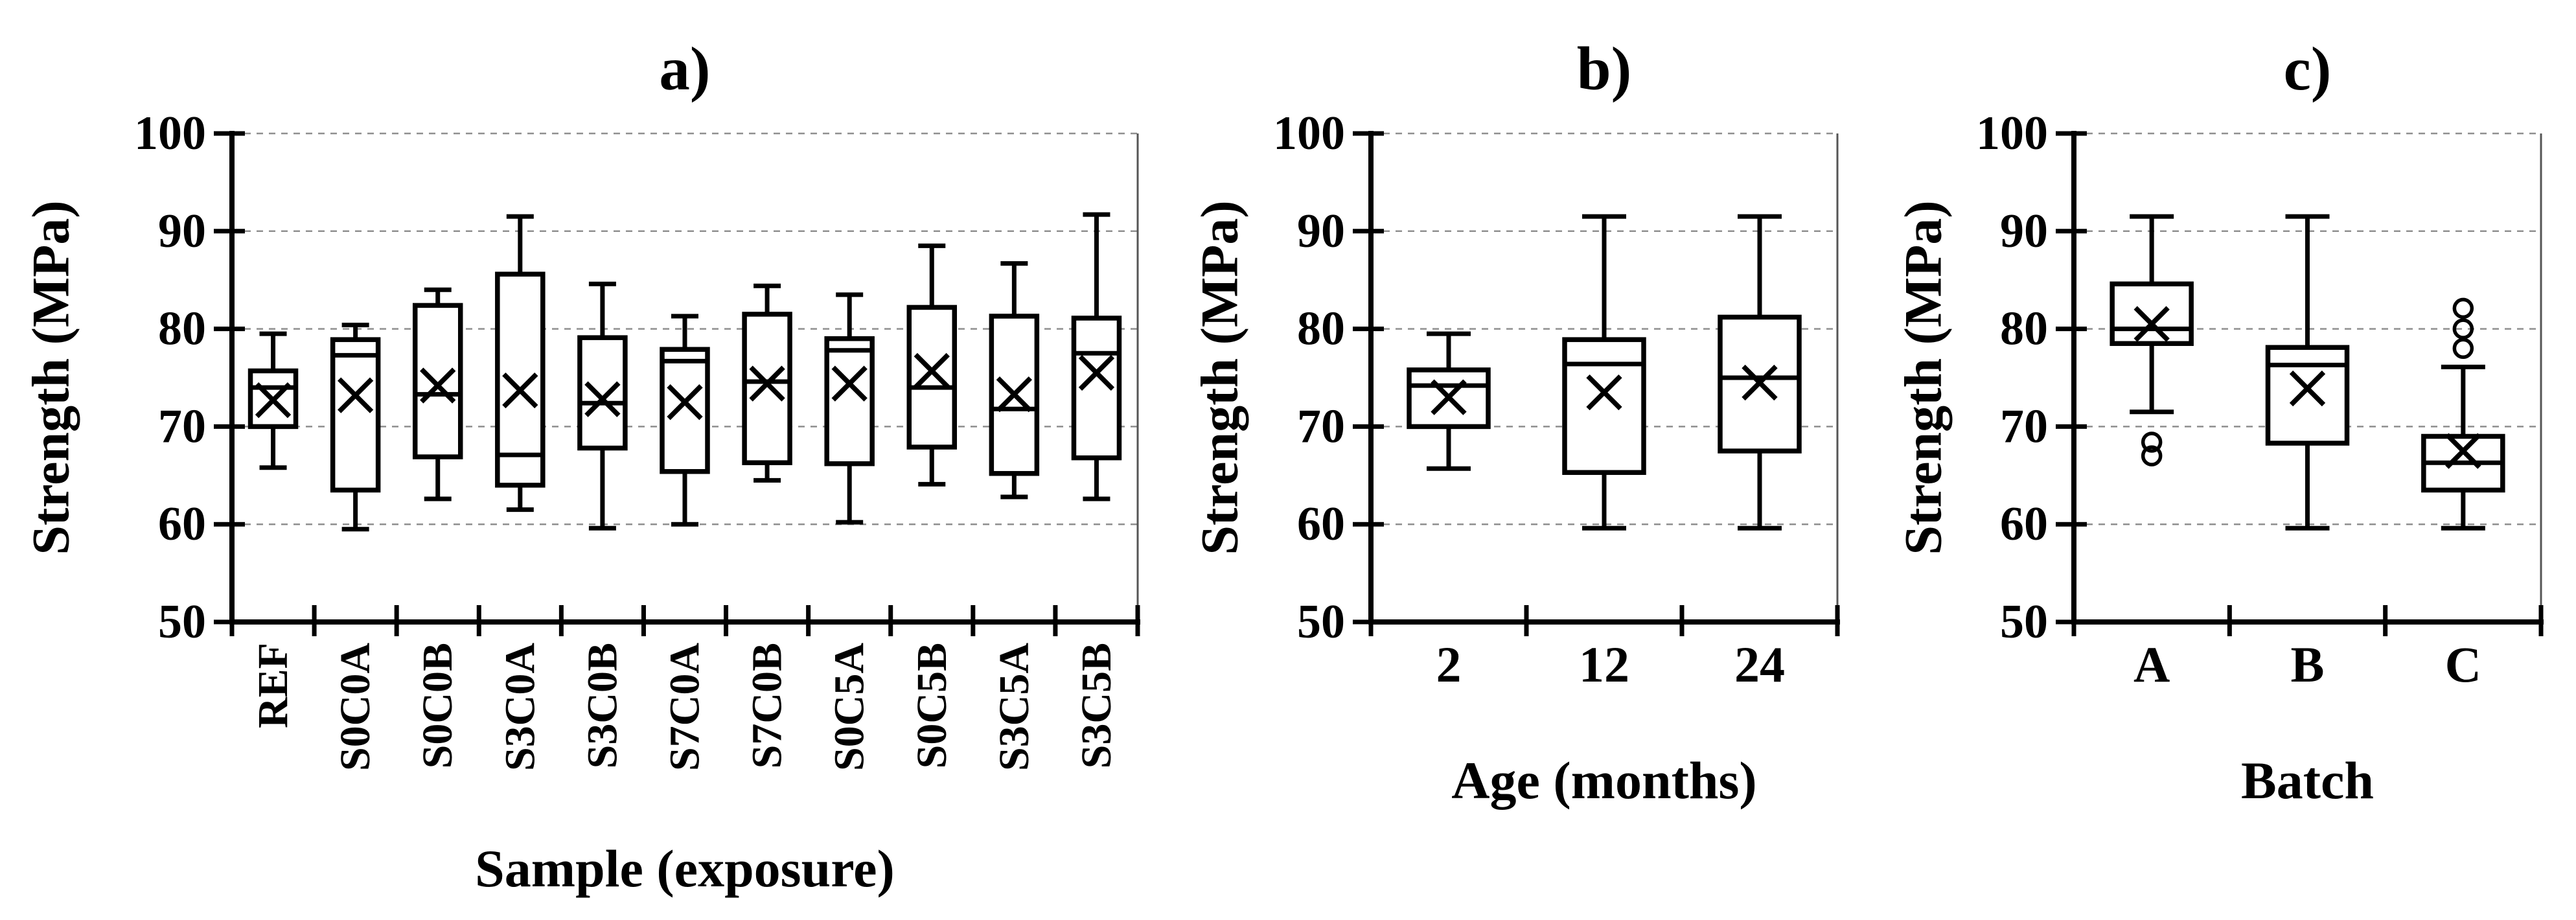 The image size is (2576, 920). What do you see at coordinates (685, 707) in the screenshot?
I see `x-tick-label: S7C0A` at bounding box center [685, 707].